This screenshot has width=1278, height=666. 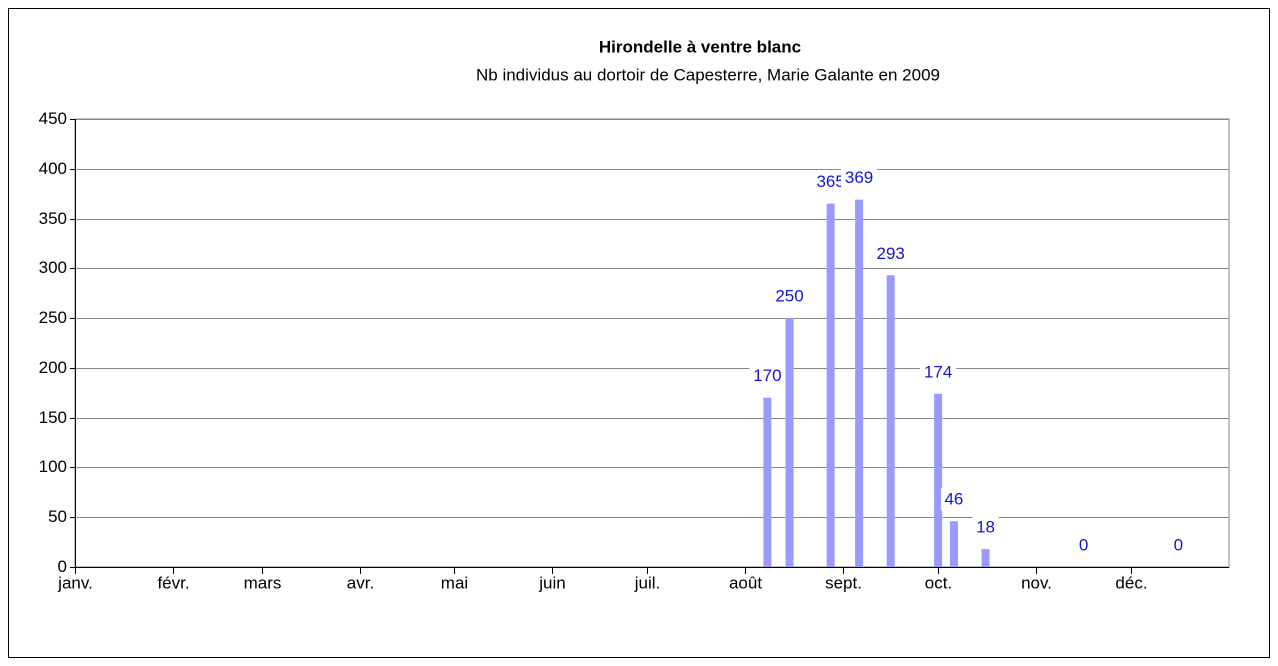 What do you see at coordinates (876, 383) in the screenshot?
I see `bar-layer` at bounding box center [876, 383].